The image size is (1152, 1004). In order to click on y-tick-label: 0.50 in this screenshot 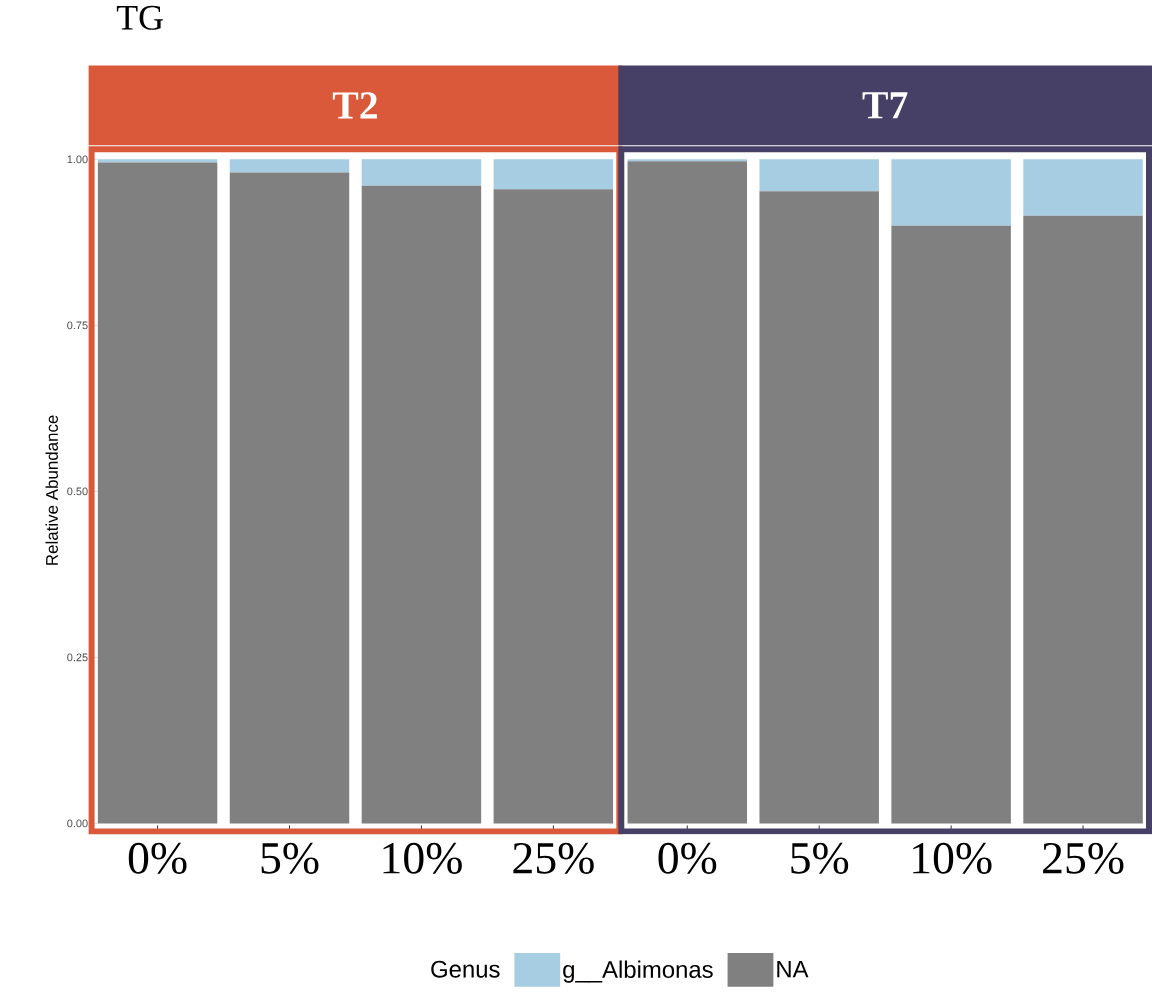, I will do `click(77, 491)`.